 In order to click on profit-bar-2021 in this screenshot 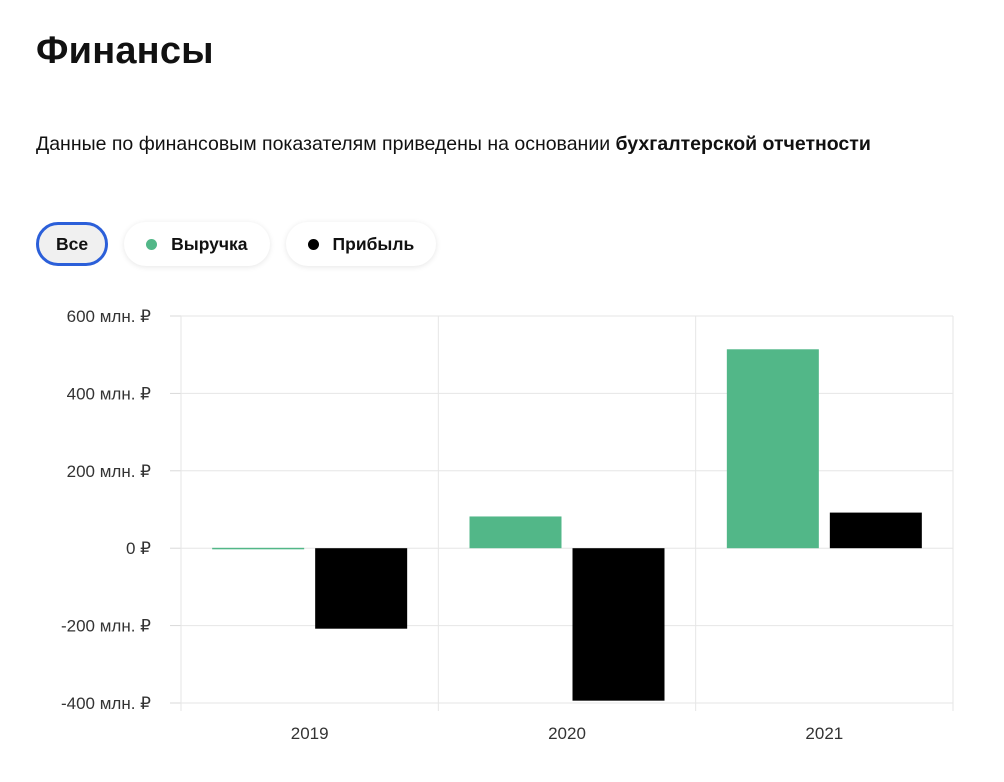, I will do `click(875, 530)`.